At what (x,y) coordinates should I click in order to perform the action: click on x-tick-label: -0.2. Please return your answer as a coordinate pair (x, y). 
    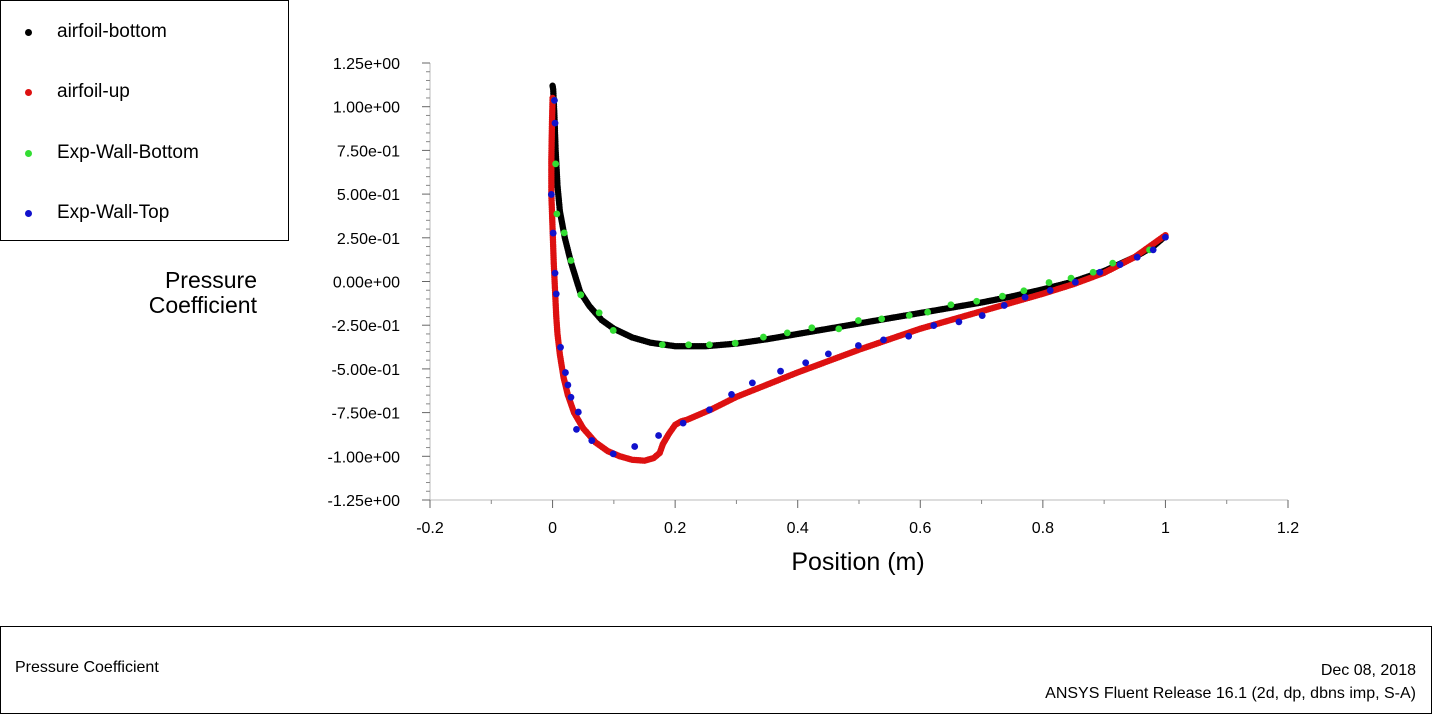
    Looking at the image, I should click on (430, 528).